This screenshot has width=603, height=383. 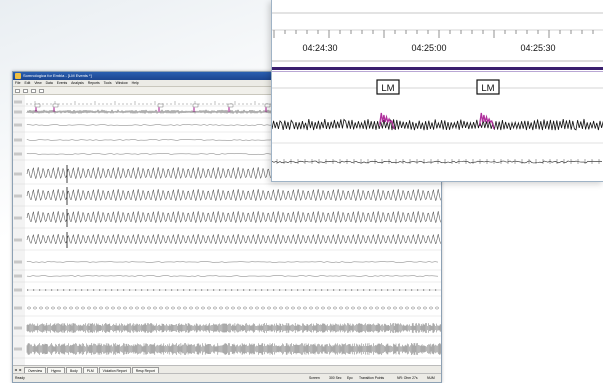 What do you see at coordinates (437, 68) in the screenshot?
I see `event-channel-bar` at bounding box center [437, 68].